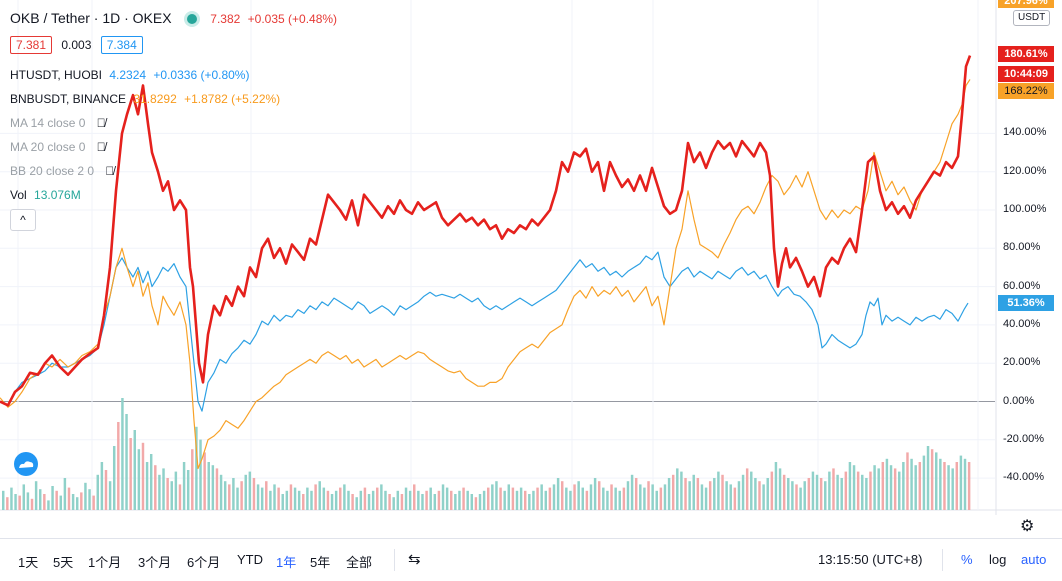 The height and width of the screenshot is (581, 1062). Describe the element at coordinates (58, 123) in the screenshot. I see `legend-ma14: MA 14 close 0 👁̸` at that location.